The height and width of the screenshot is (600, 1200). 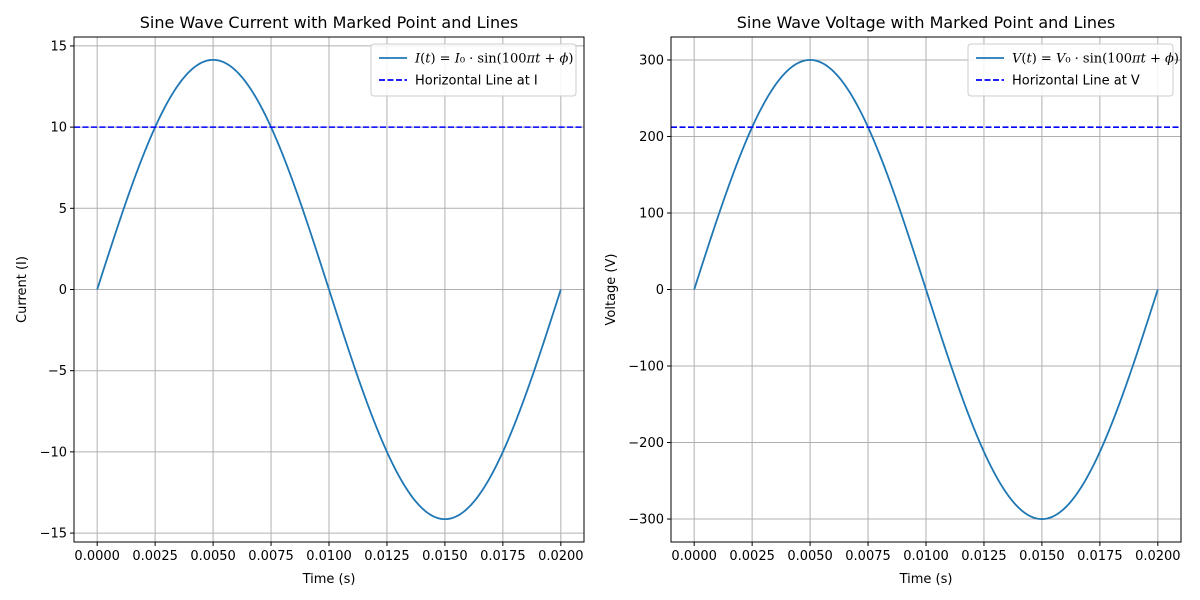 I want to click on current-xtick-label-1: 0.0025, so click(x=155, y=556).